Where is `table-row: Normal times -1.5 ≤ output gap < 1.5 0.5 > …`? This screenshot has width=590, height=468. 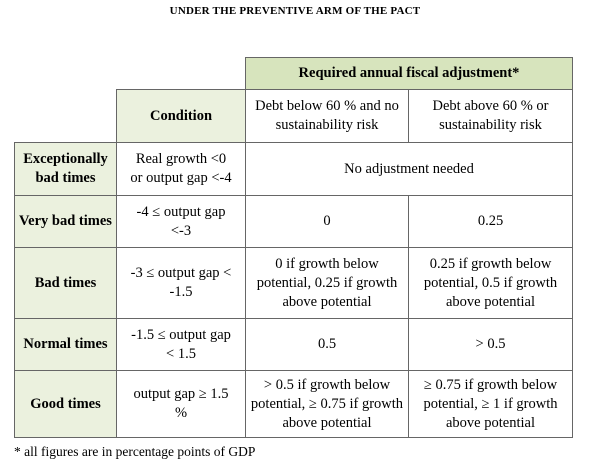
table-row: Normal times -1.5 ≤ output gap < 1.5 0.5 > … is located at coordinates (293, 344).